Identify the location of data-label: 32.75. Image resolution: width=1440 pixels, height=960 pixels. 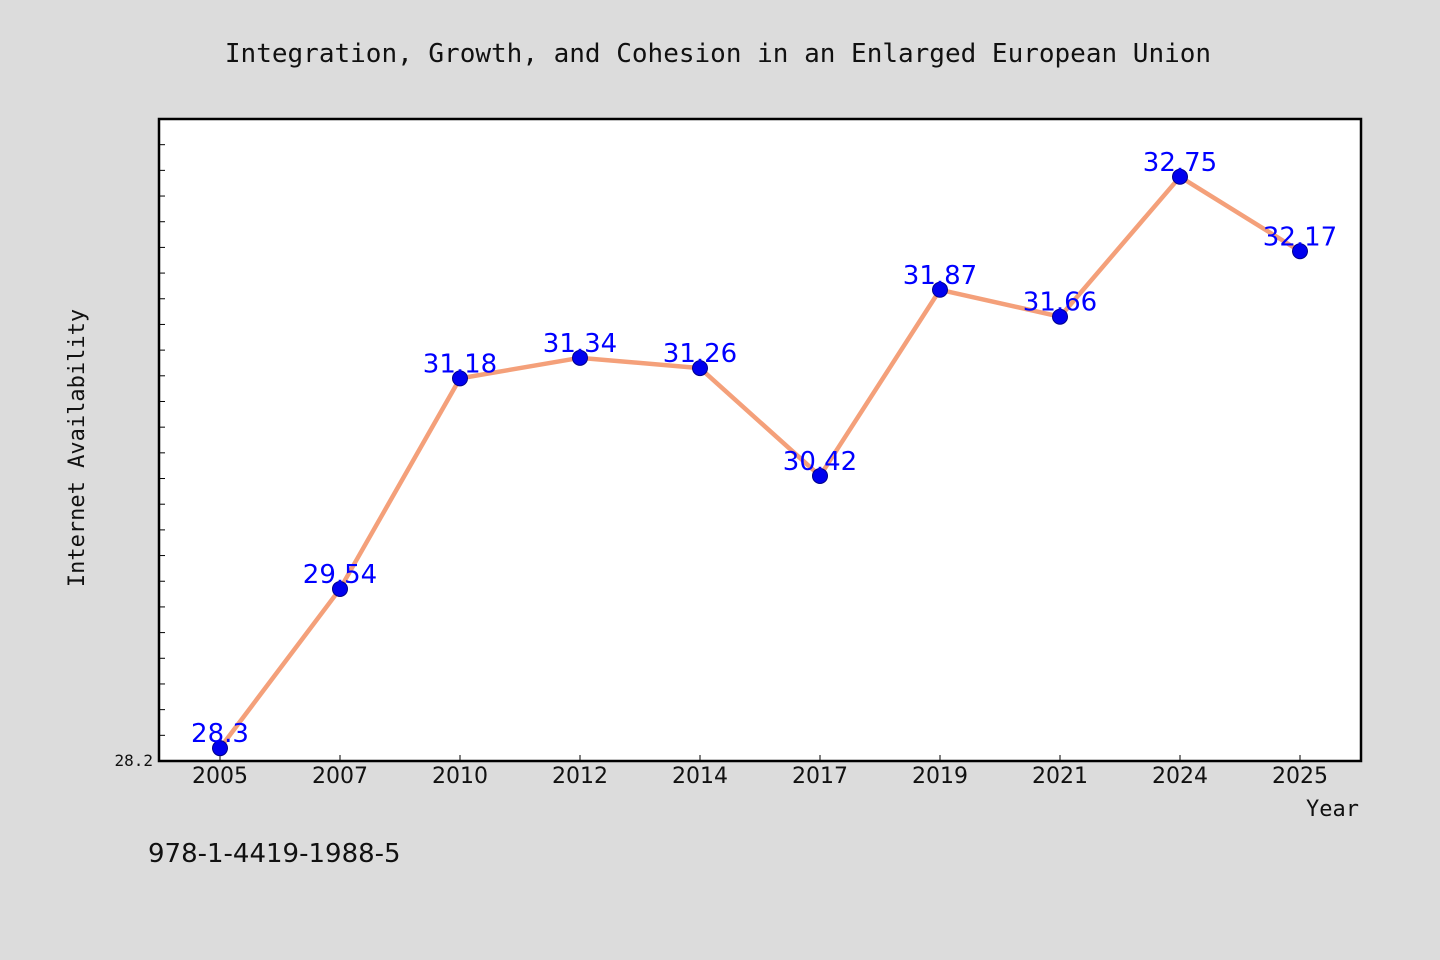
(1180, 163).